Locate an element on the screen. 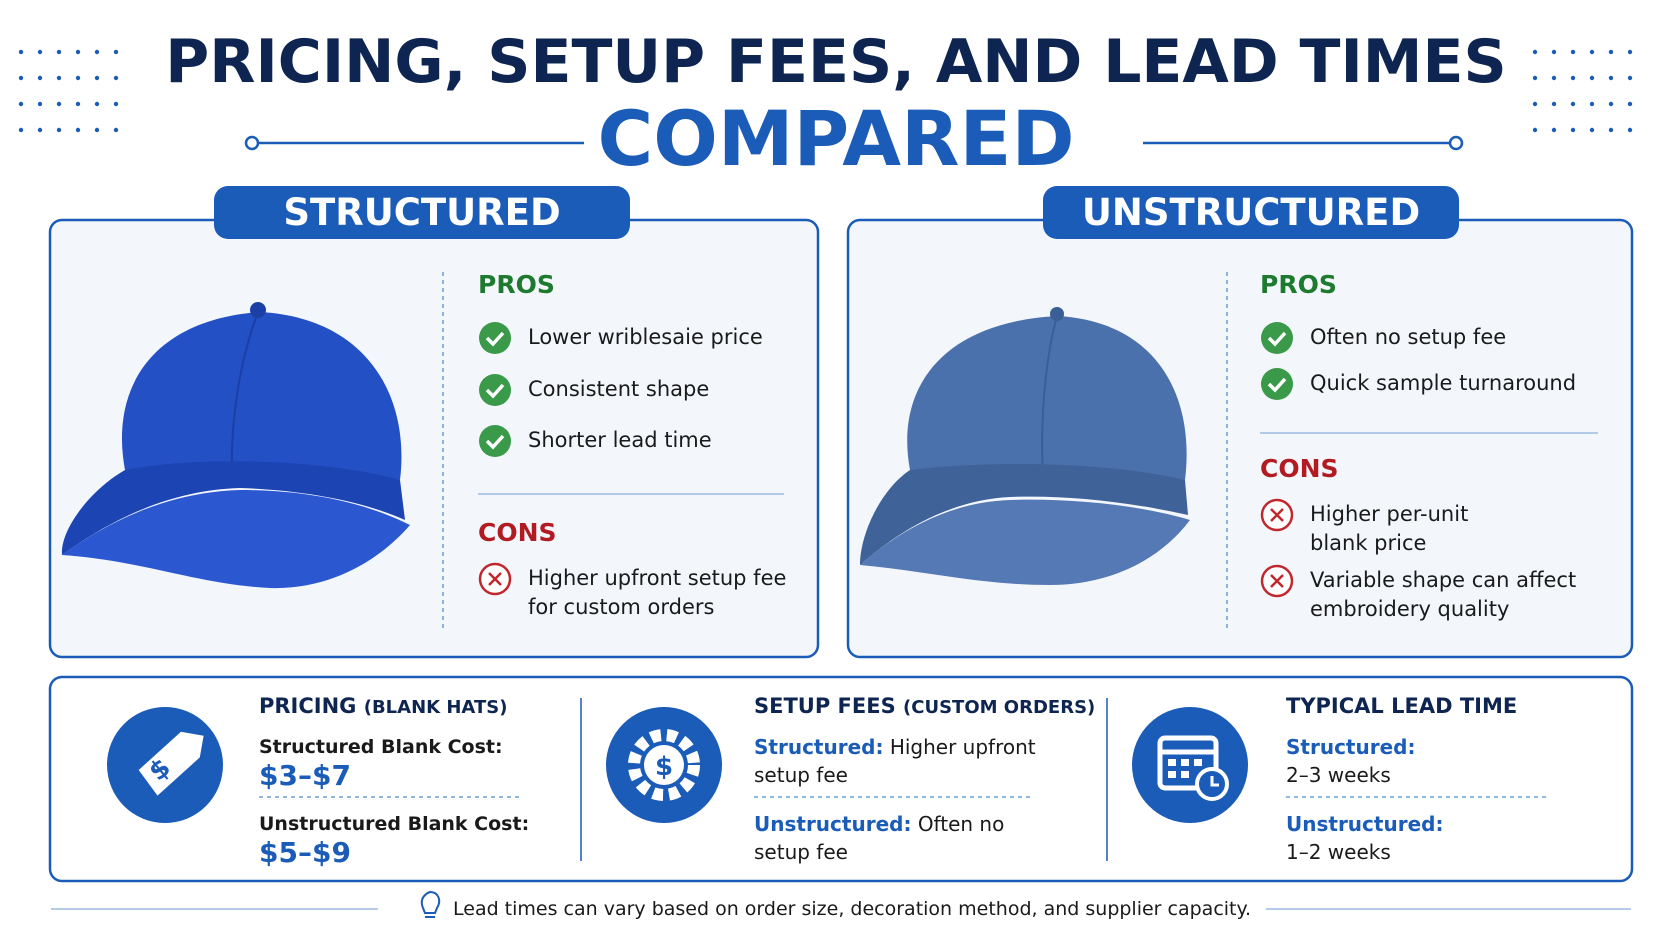  panel-title: UNSTRUCTURED is located at coordinates (1251, 212).